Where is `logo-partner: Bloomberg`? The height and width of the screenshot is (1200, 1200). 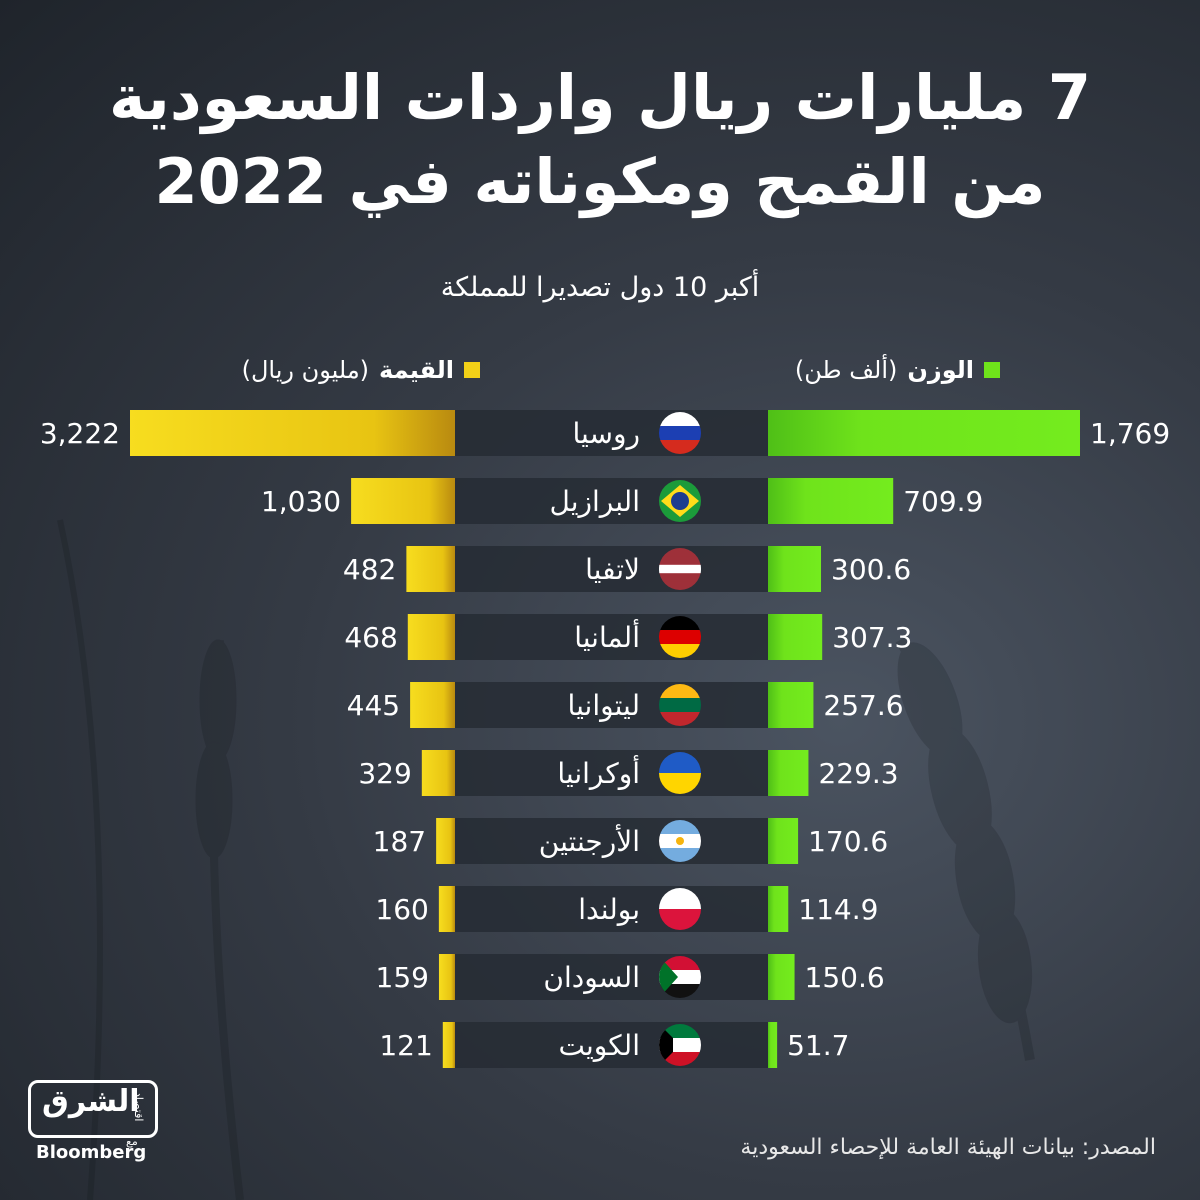 logo-partner: Bloomberg is located at coordinates (91, 1152).